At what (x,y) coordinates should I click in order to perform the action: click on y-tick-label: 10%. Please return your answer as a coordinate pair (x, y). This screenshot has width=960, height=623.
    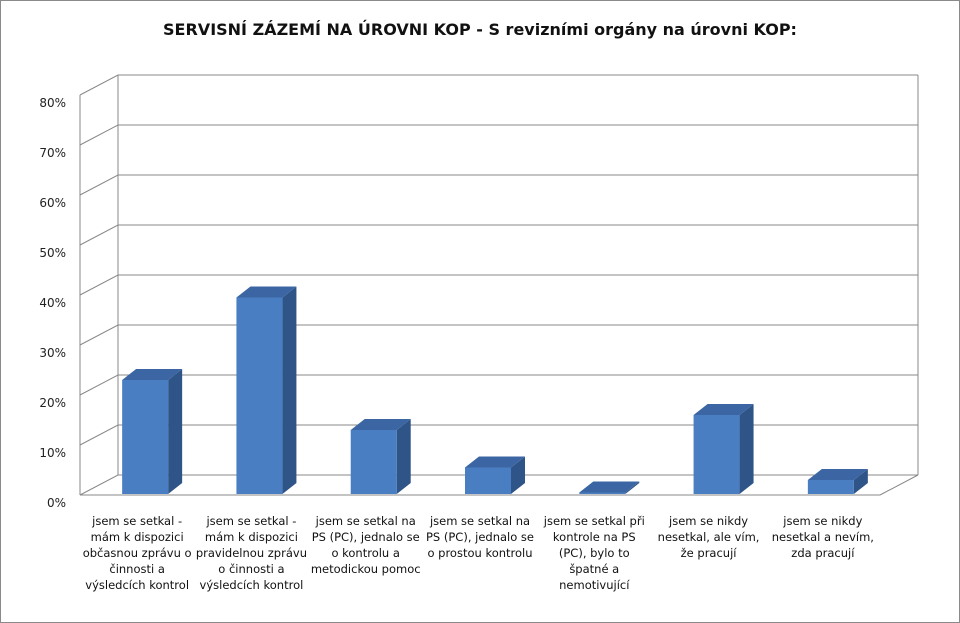
    Looking at the image, I should click on (52, 453).